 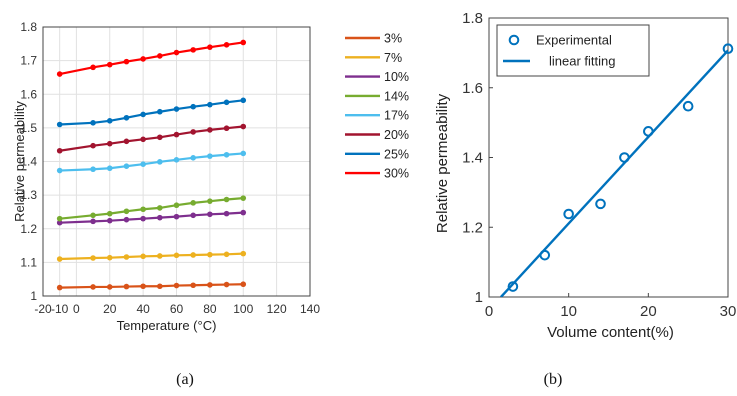 I want to click on y-tick-label: 1.7, so click(x=28, y=61).